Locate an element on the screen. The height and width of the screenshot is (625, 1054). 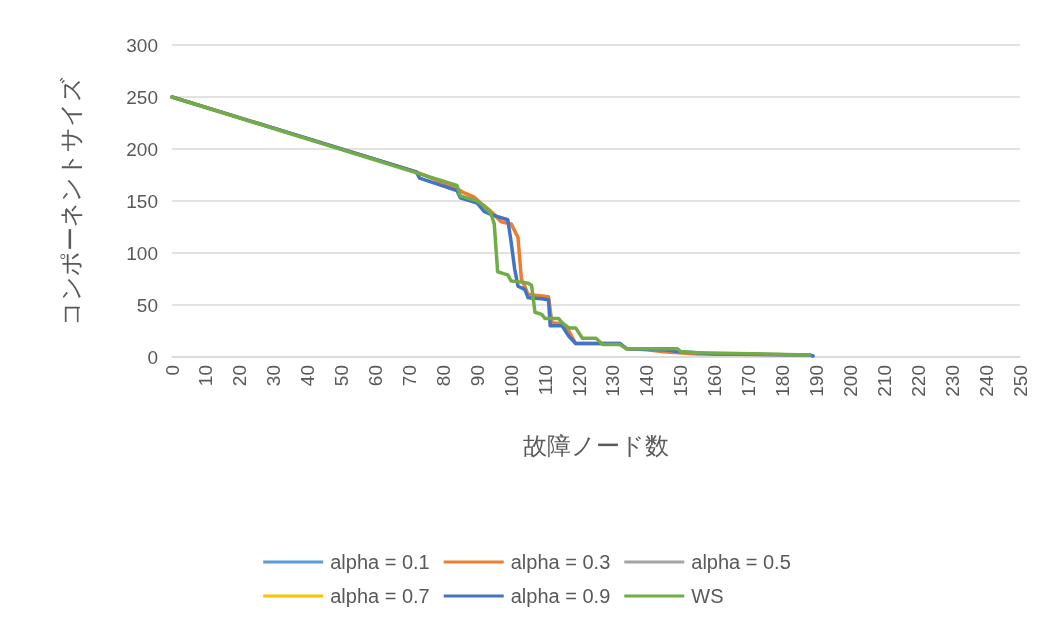
x-tick-label: 180 is located at coordinates (783, 381).